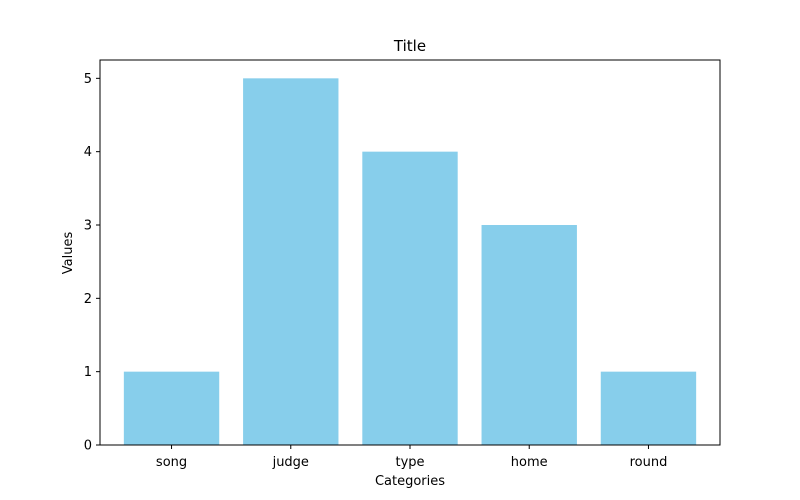  Describe the element at coordinates (410, 481) in the screenshot. I see `x-axis-title: Categories` at that location.